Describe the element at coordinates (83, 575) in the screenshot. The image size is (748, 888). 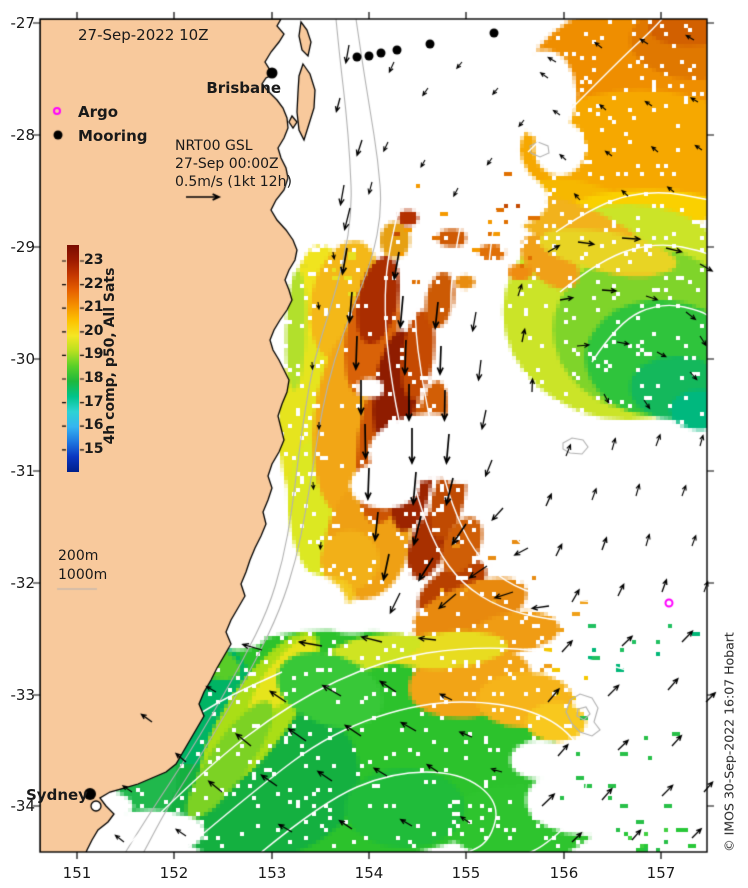
I see `depth-1000m-label: 1000m` at that location.